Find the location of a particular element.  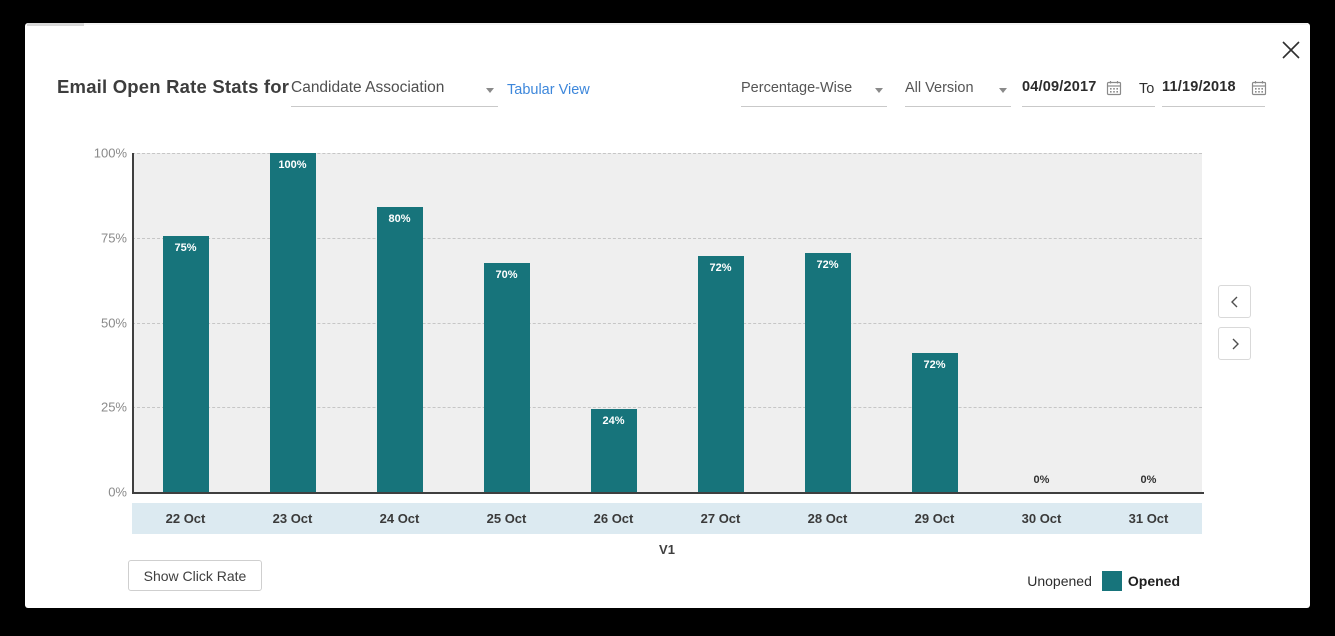

date-from-value: 04/09/2017 is located at coordinates (1059, 87).